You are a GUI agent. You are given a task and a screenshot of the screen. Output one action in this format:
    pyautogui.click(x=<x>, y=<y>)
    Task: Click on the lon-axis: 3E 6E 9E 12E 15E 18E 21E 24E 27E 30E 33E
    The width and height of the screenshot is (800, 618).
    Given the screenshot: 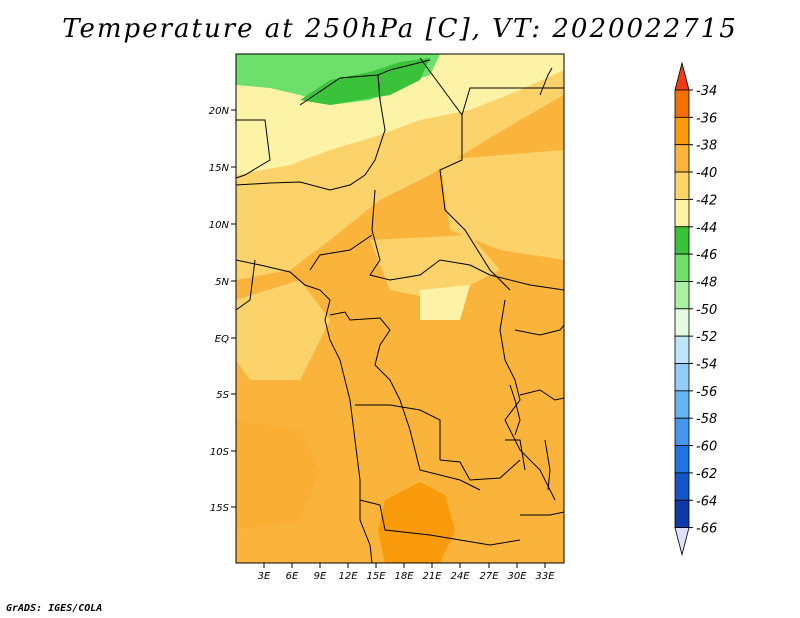 What is the action you would take?
    pyautogui.click(x=406, y=572)
    